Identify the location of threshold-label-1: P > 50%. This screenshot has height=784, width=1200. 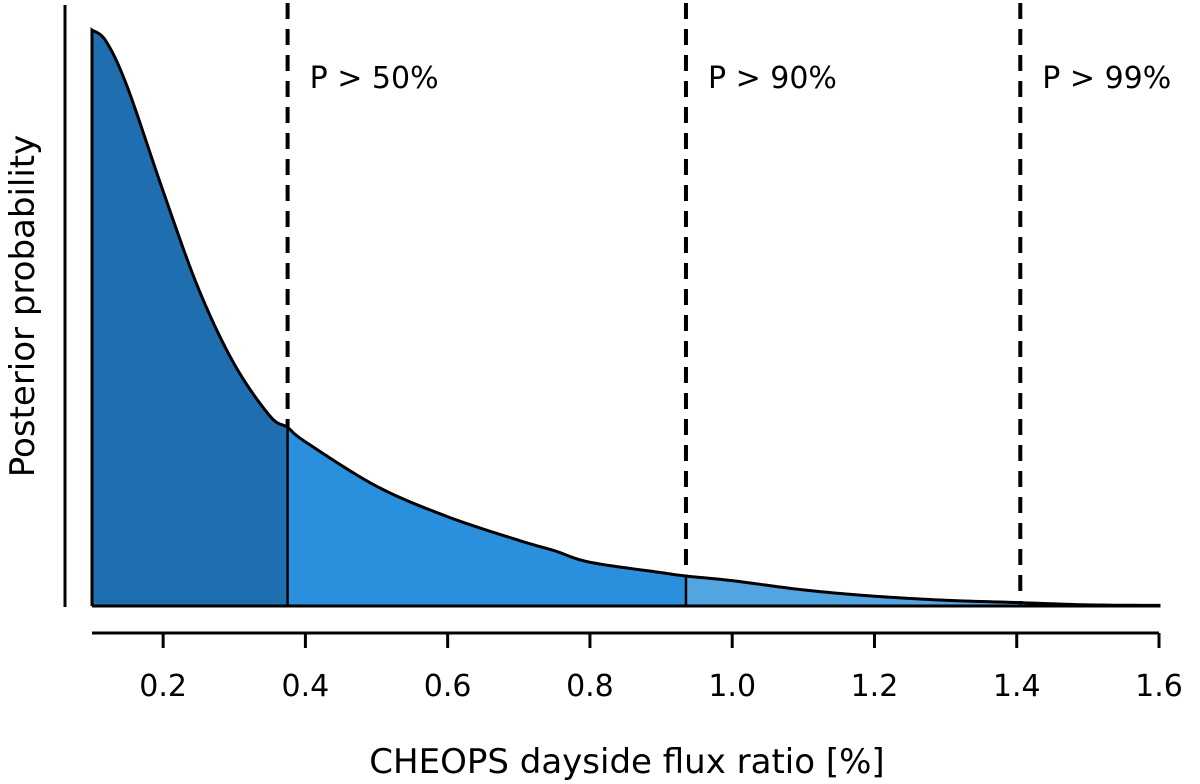
(374, 78).